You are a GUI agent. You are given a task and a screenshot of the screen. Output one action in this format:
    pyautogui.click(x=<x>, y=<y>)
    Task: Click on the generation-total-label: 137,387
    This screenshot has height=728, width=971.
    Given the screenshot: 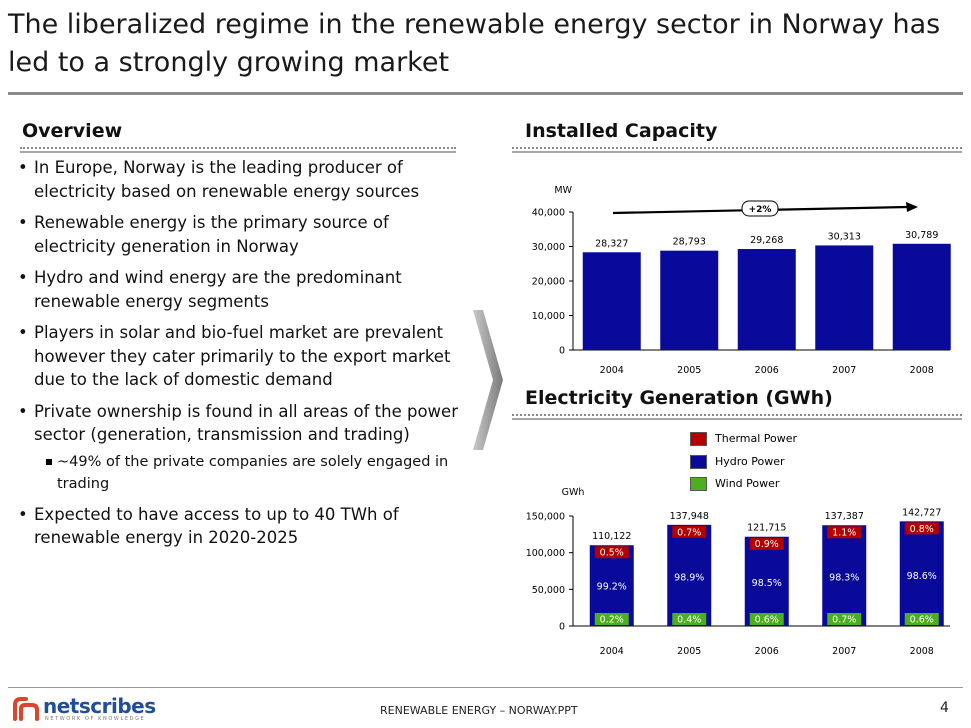 What is the action you would take?
    pyautogui.click(x=844, y=516)
    